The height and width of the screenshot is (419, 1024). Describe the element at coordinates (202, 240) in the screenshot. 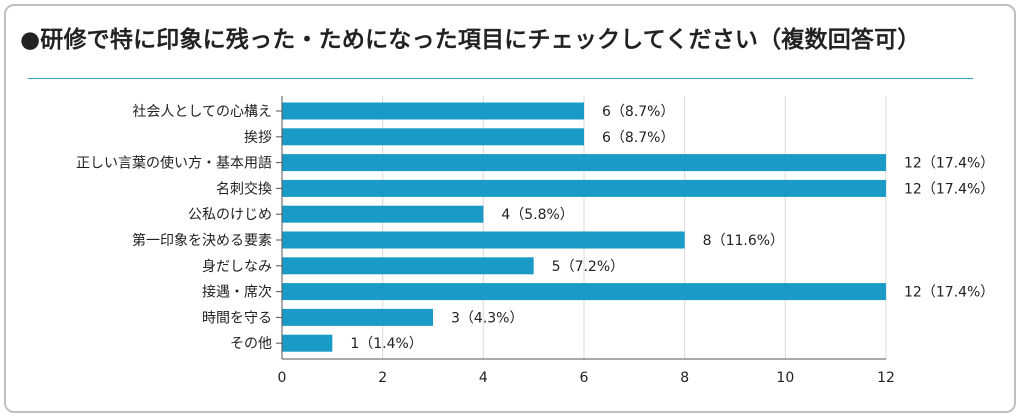

I see `category-label: 第一印象を決める要素` at that location.